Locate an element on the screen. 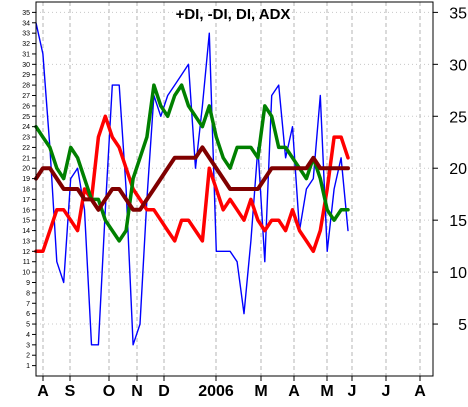  left-tick-label-34: 35 is located at coordinates (26, 13).